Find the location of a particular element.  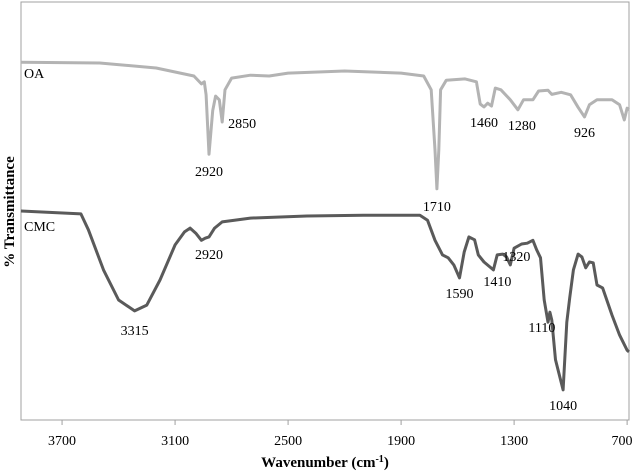

x-tick-label: 1300 is located at coordinates (514, 441).